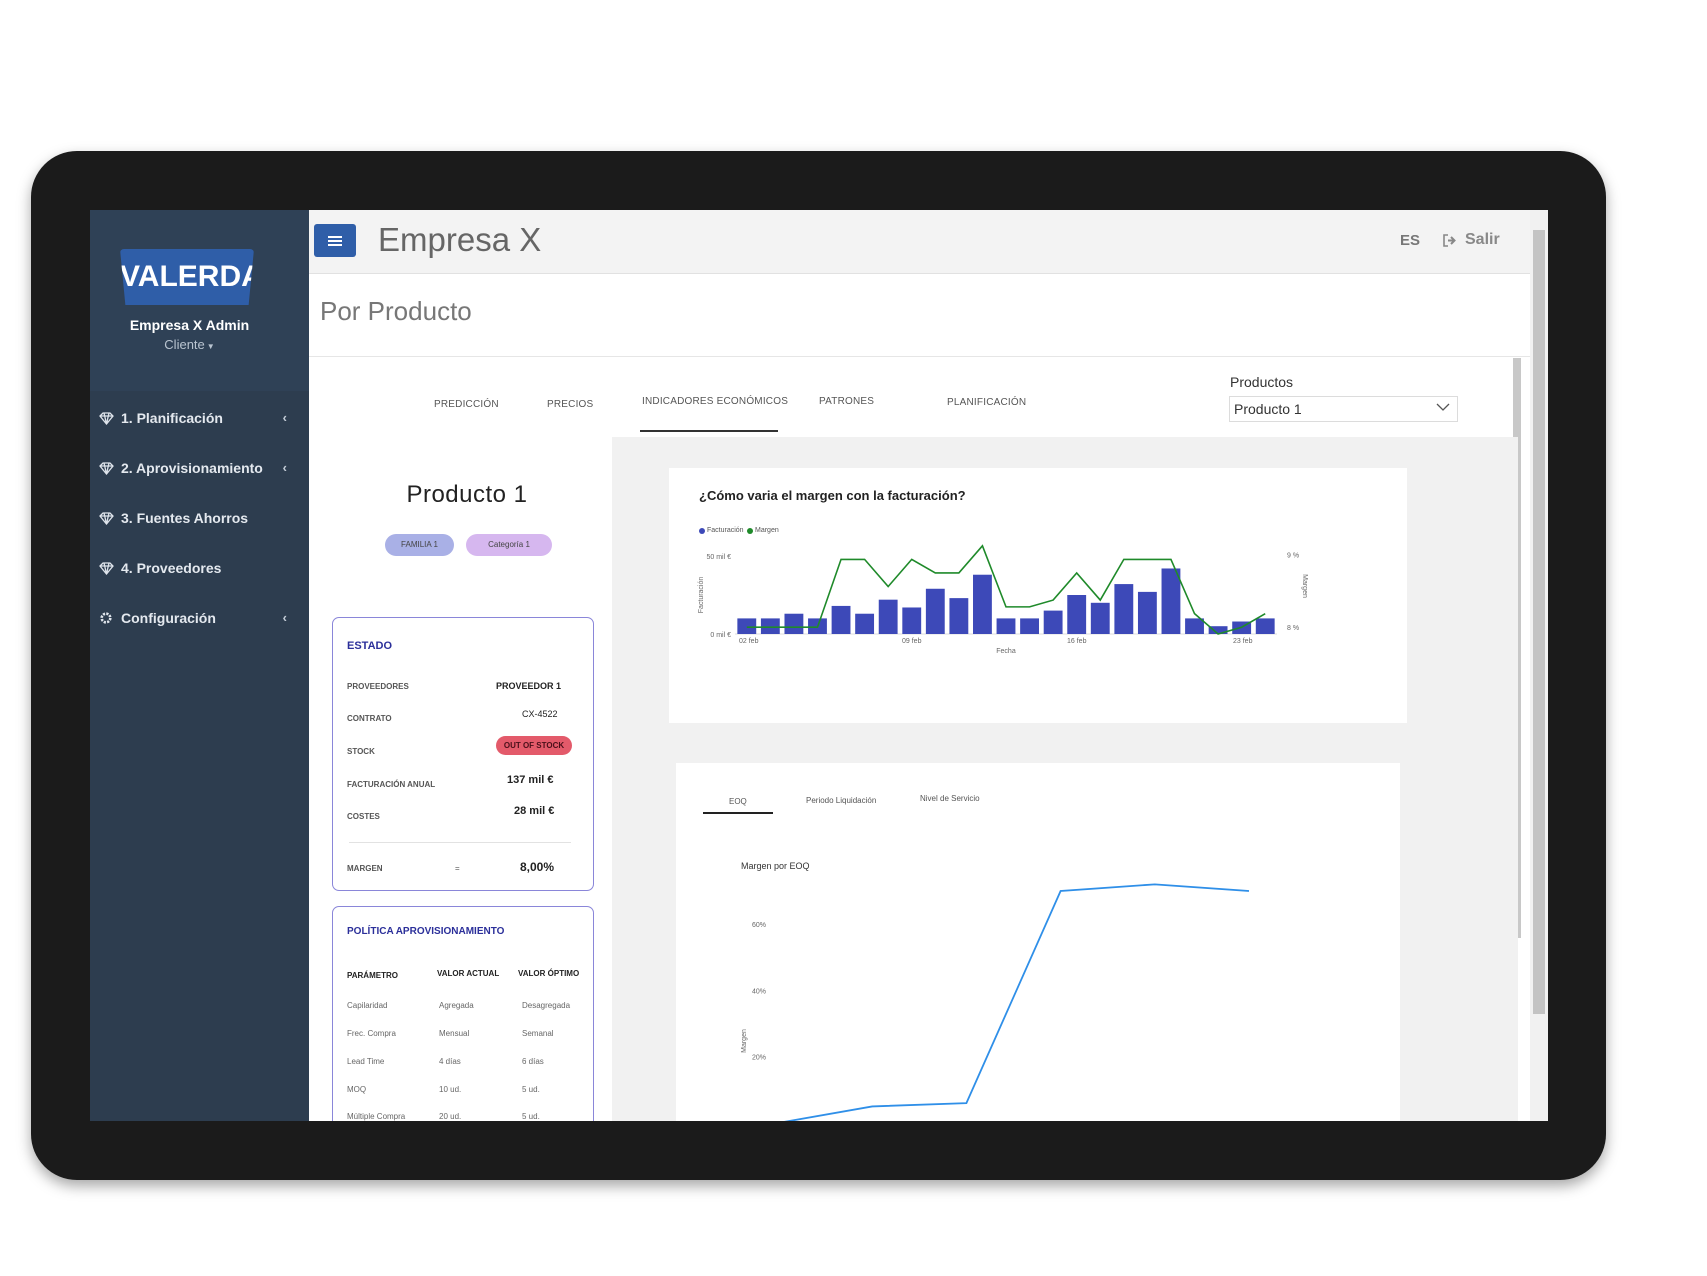  What do you see at coordinates (1243, 641) in the screenshot?
I see `x-tick-label: 23 feb` at bounding box center [1243, 641].